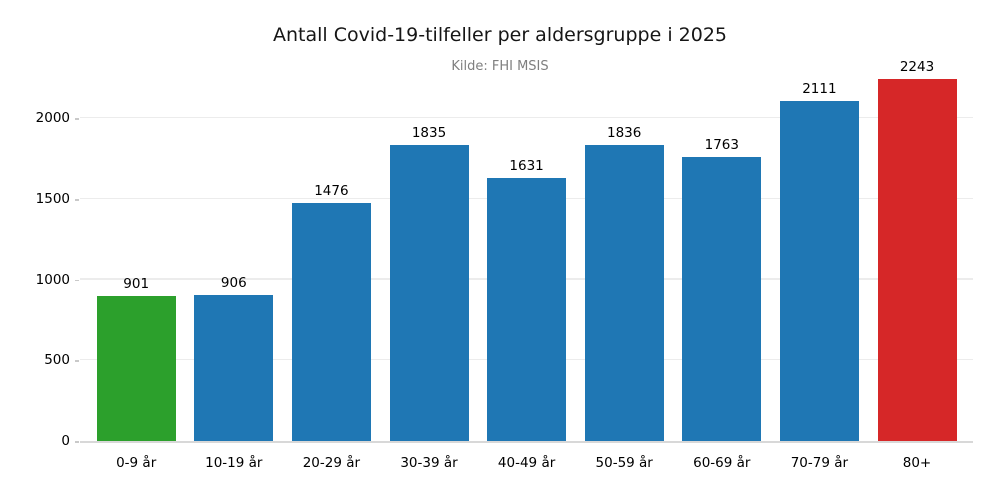  I want to click on bar-80+, so click(917, 260).